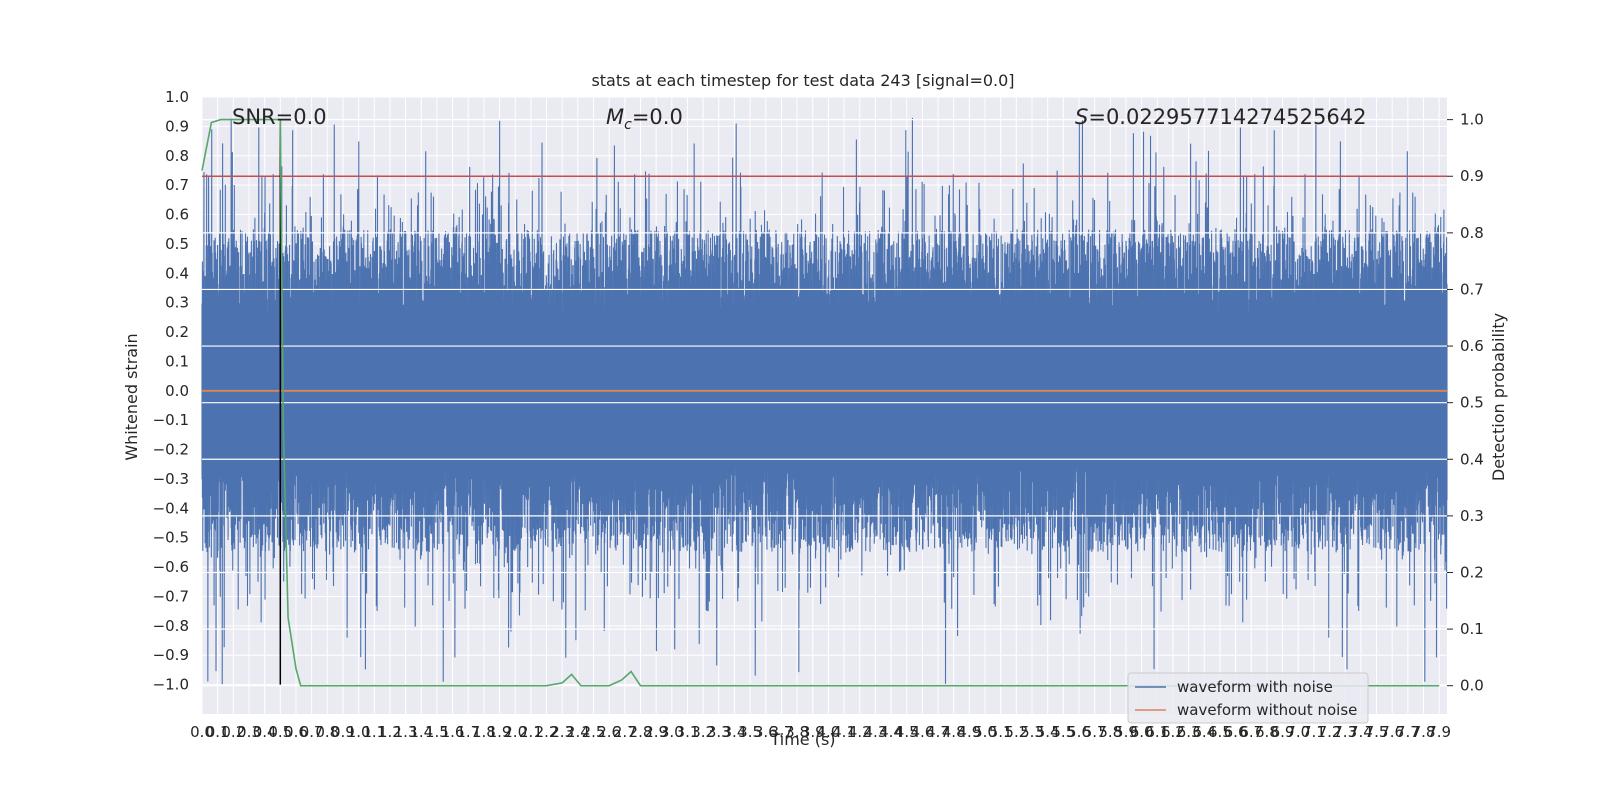  Describe the element at coordinates (1142, 732) in the screenshot. I see `x-tick-label: 6.0` at that location.